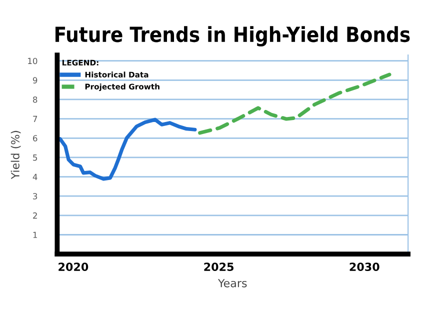 The image size is (430, 320). I want to click on y-tick-label: 1, so click(35, 235).